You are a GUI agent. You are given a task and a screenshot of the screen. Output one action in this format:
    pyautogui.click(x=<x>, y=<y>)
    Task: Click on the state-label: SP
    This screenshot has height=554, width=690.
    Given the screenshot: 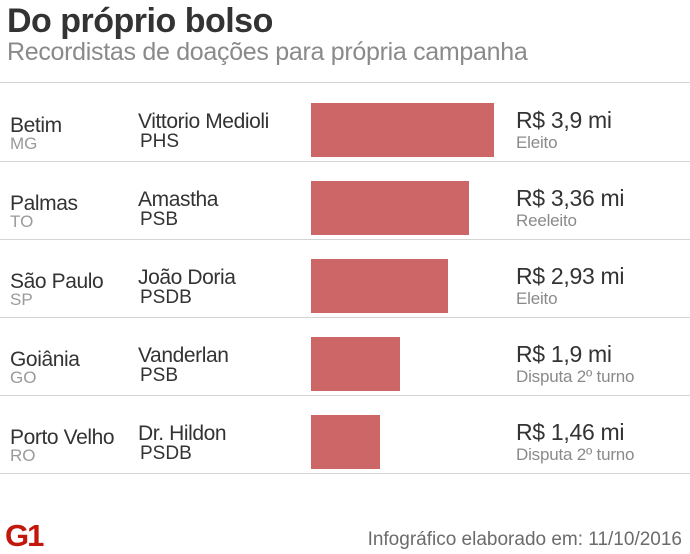 What is the action you would take?
    pyautogui.click(x=21, y=299)
    